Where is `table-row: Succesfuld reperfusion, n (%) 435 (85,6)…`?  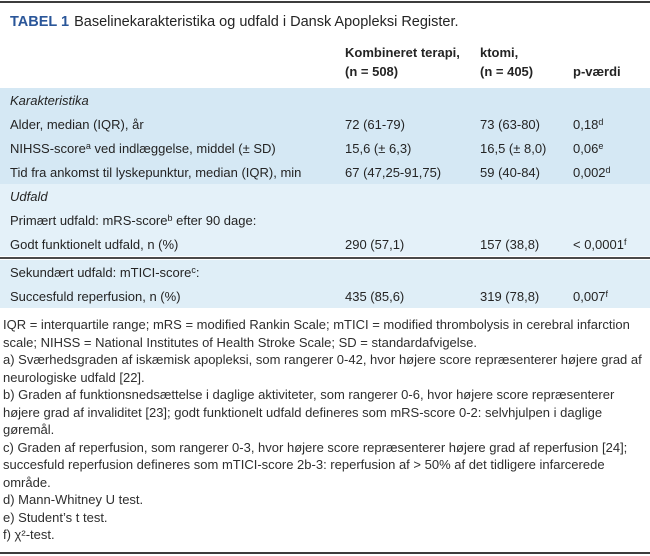
table-row: Succesfuld reperfusion, n (%) 435 (85,6)… is located at coordinates (325, 296).